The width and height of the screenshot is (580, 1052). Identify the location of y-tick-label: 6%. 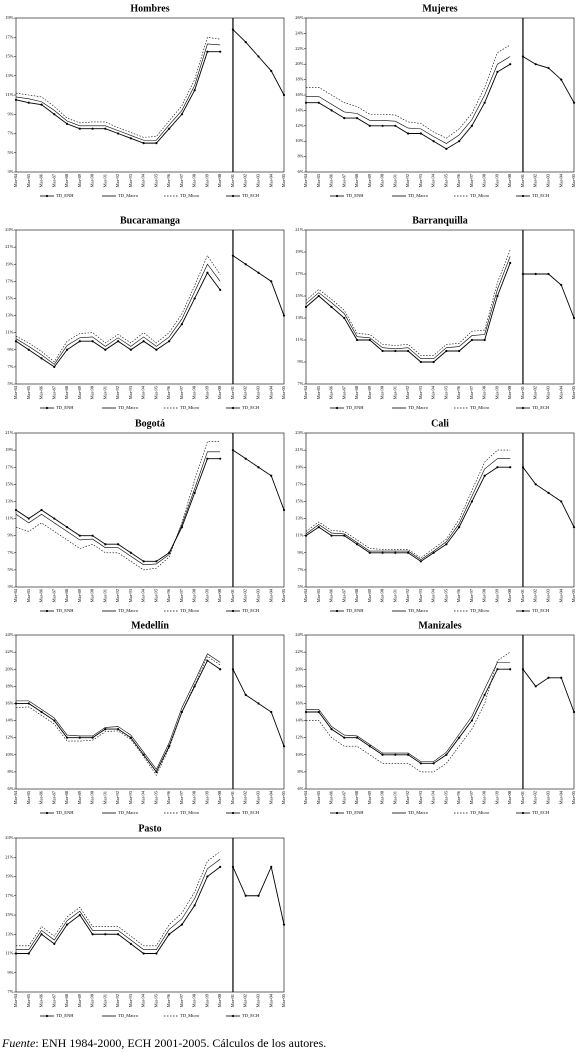
(301, 788).